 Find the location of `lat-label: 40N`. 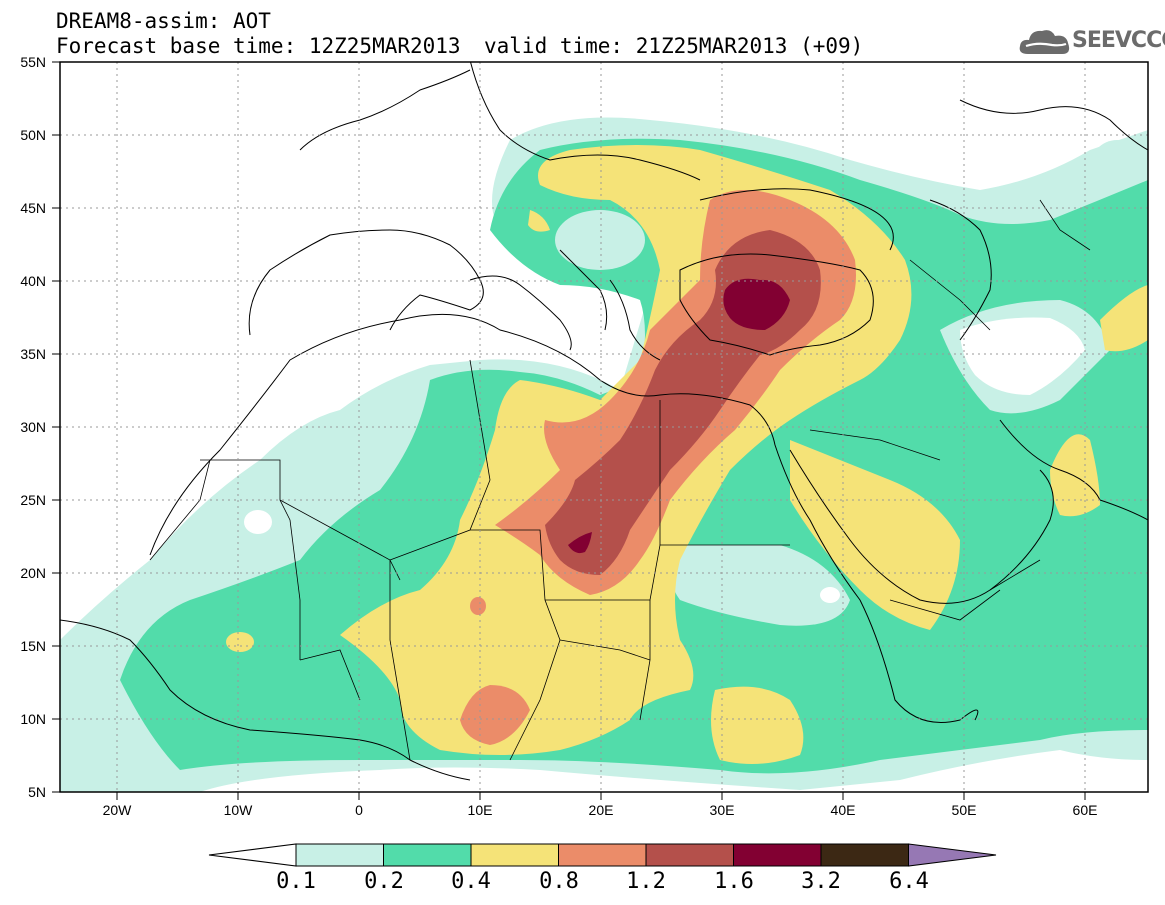

lat-label: 40N is located at coordinates (33, 281).